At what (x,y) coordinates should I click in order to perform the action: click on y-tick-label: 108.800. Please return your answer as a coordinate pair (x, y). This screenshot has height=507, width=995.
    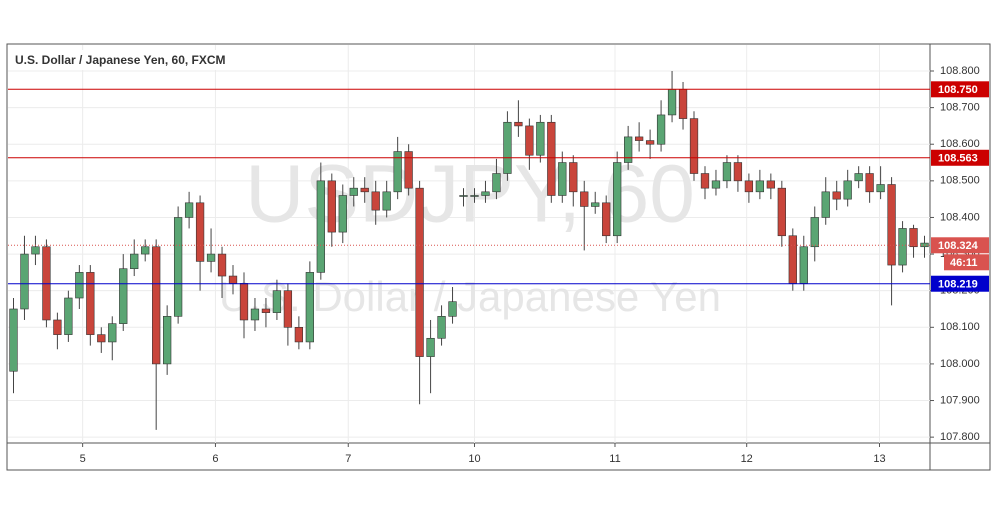
    Looking at the image, I should click on (960, 71).